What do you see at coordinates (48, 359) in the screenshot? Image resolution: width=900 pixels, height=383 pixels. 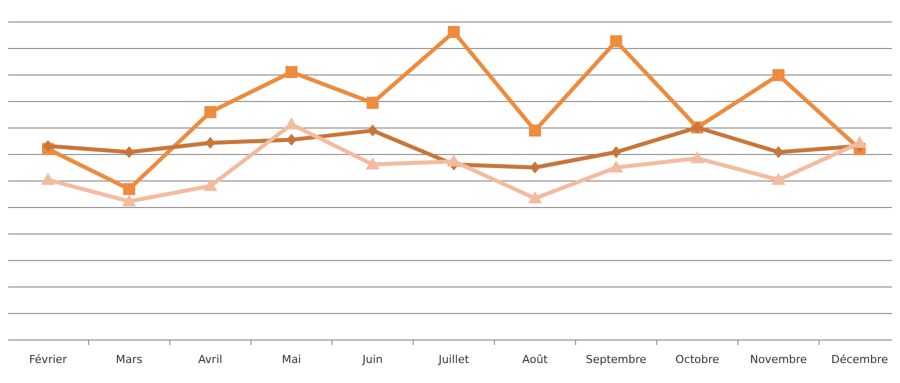 I see `x-tick-label: Février` at bounding box center [48, 359].